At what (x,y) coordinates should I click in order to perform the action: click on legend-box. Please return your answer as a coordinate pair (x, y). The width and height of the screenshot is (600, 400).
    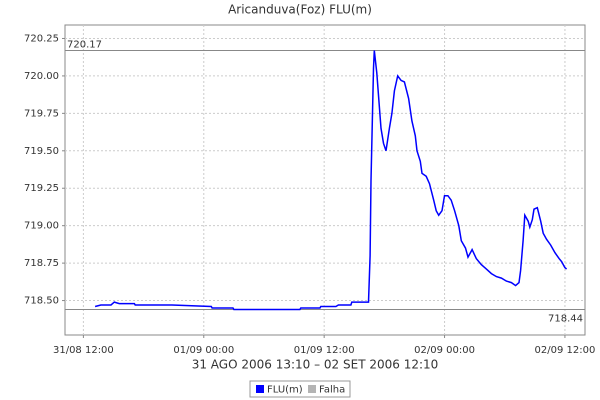
    Looking at the image, I should click on (300, 389).